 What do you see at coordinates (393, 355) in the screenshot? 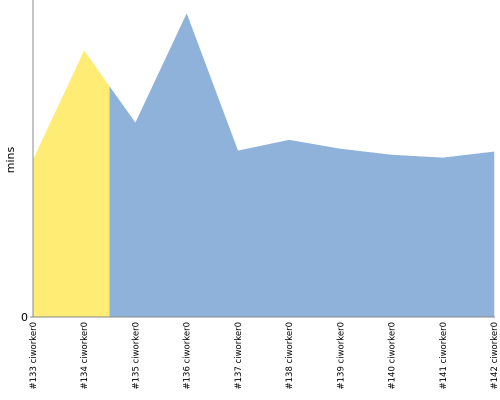
I see `x-tick-label: #140 ciworker0` at bounding box center [393, 355].